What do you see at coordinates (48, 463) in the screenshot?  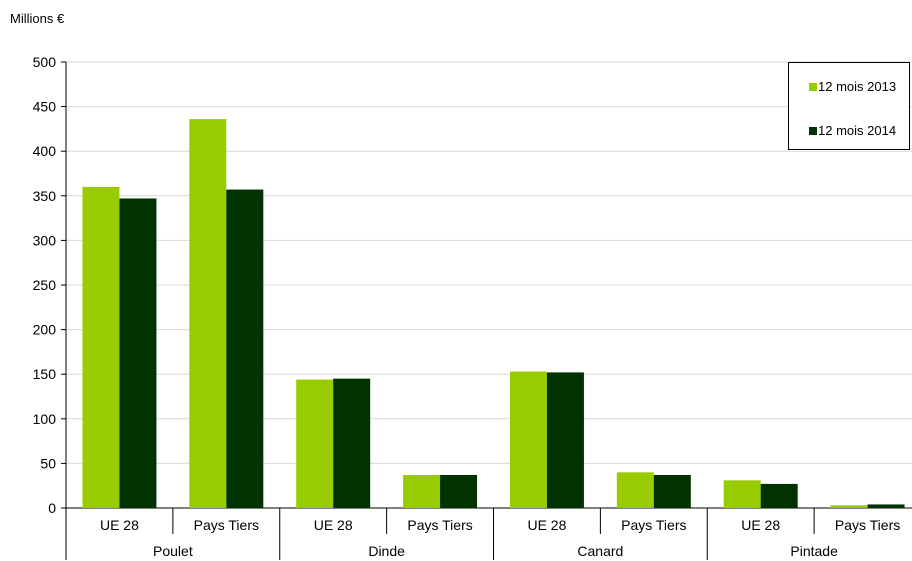 I see `y-tick-label: 50` at bounding box center [48, 463].